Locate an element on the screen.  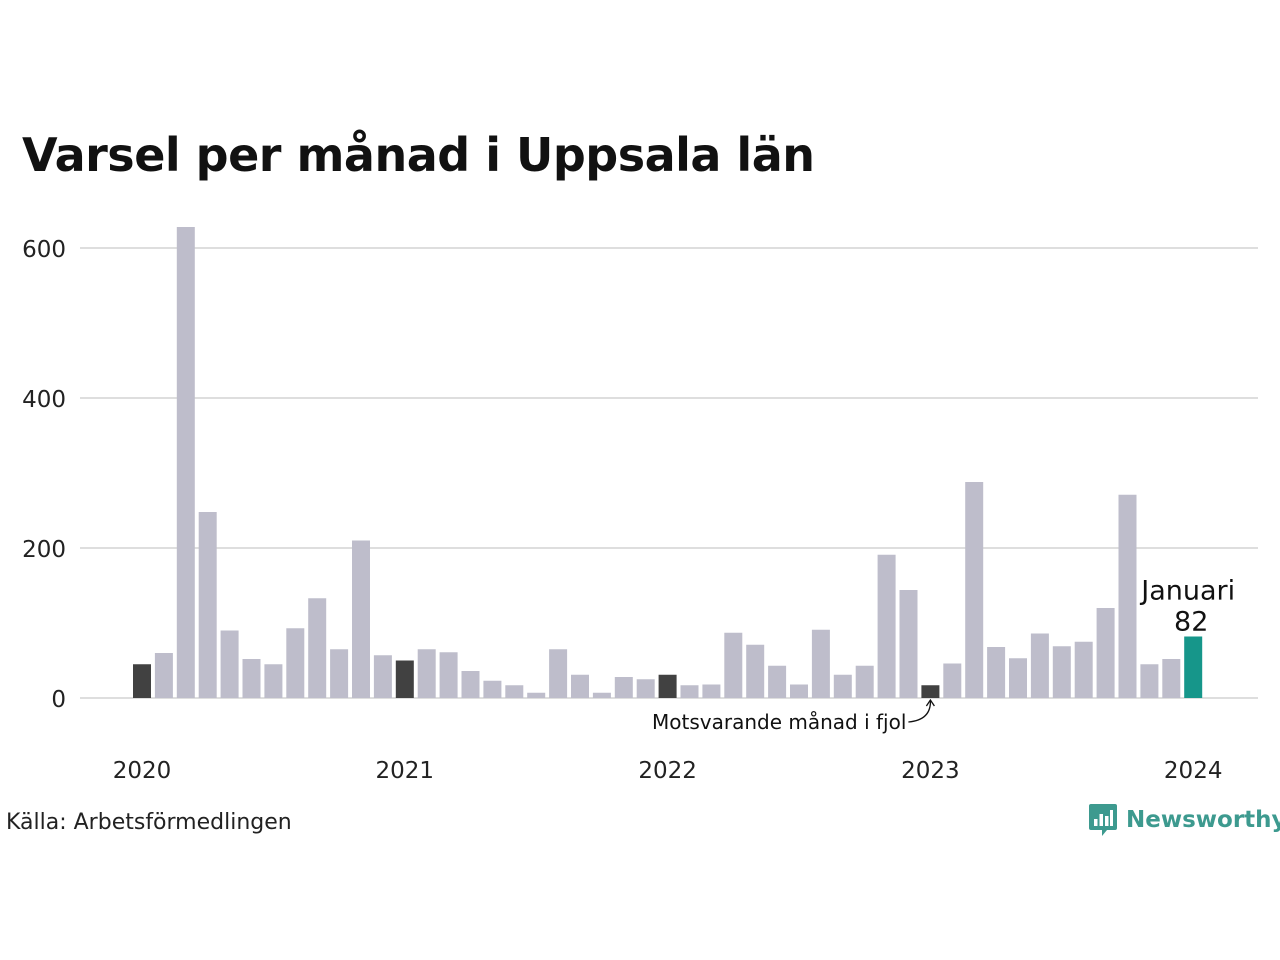
x-tick-label: 2022 is located at coordinates (667, 771).